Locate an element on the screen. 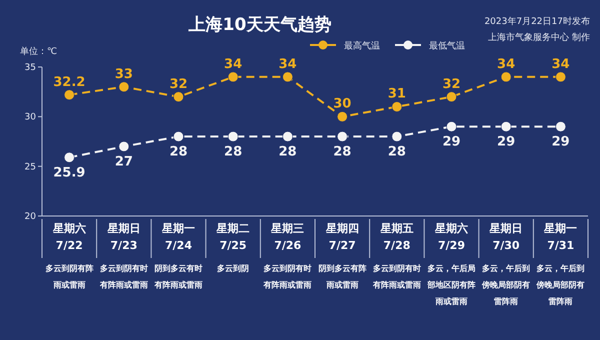 This screenshot has height=340, width=600. x-tick-label: 星期六 7/22 is located at coordinates (69, 237).